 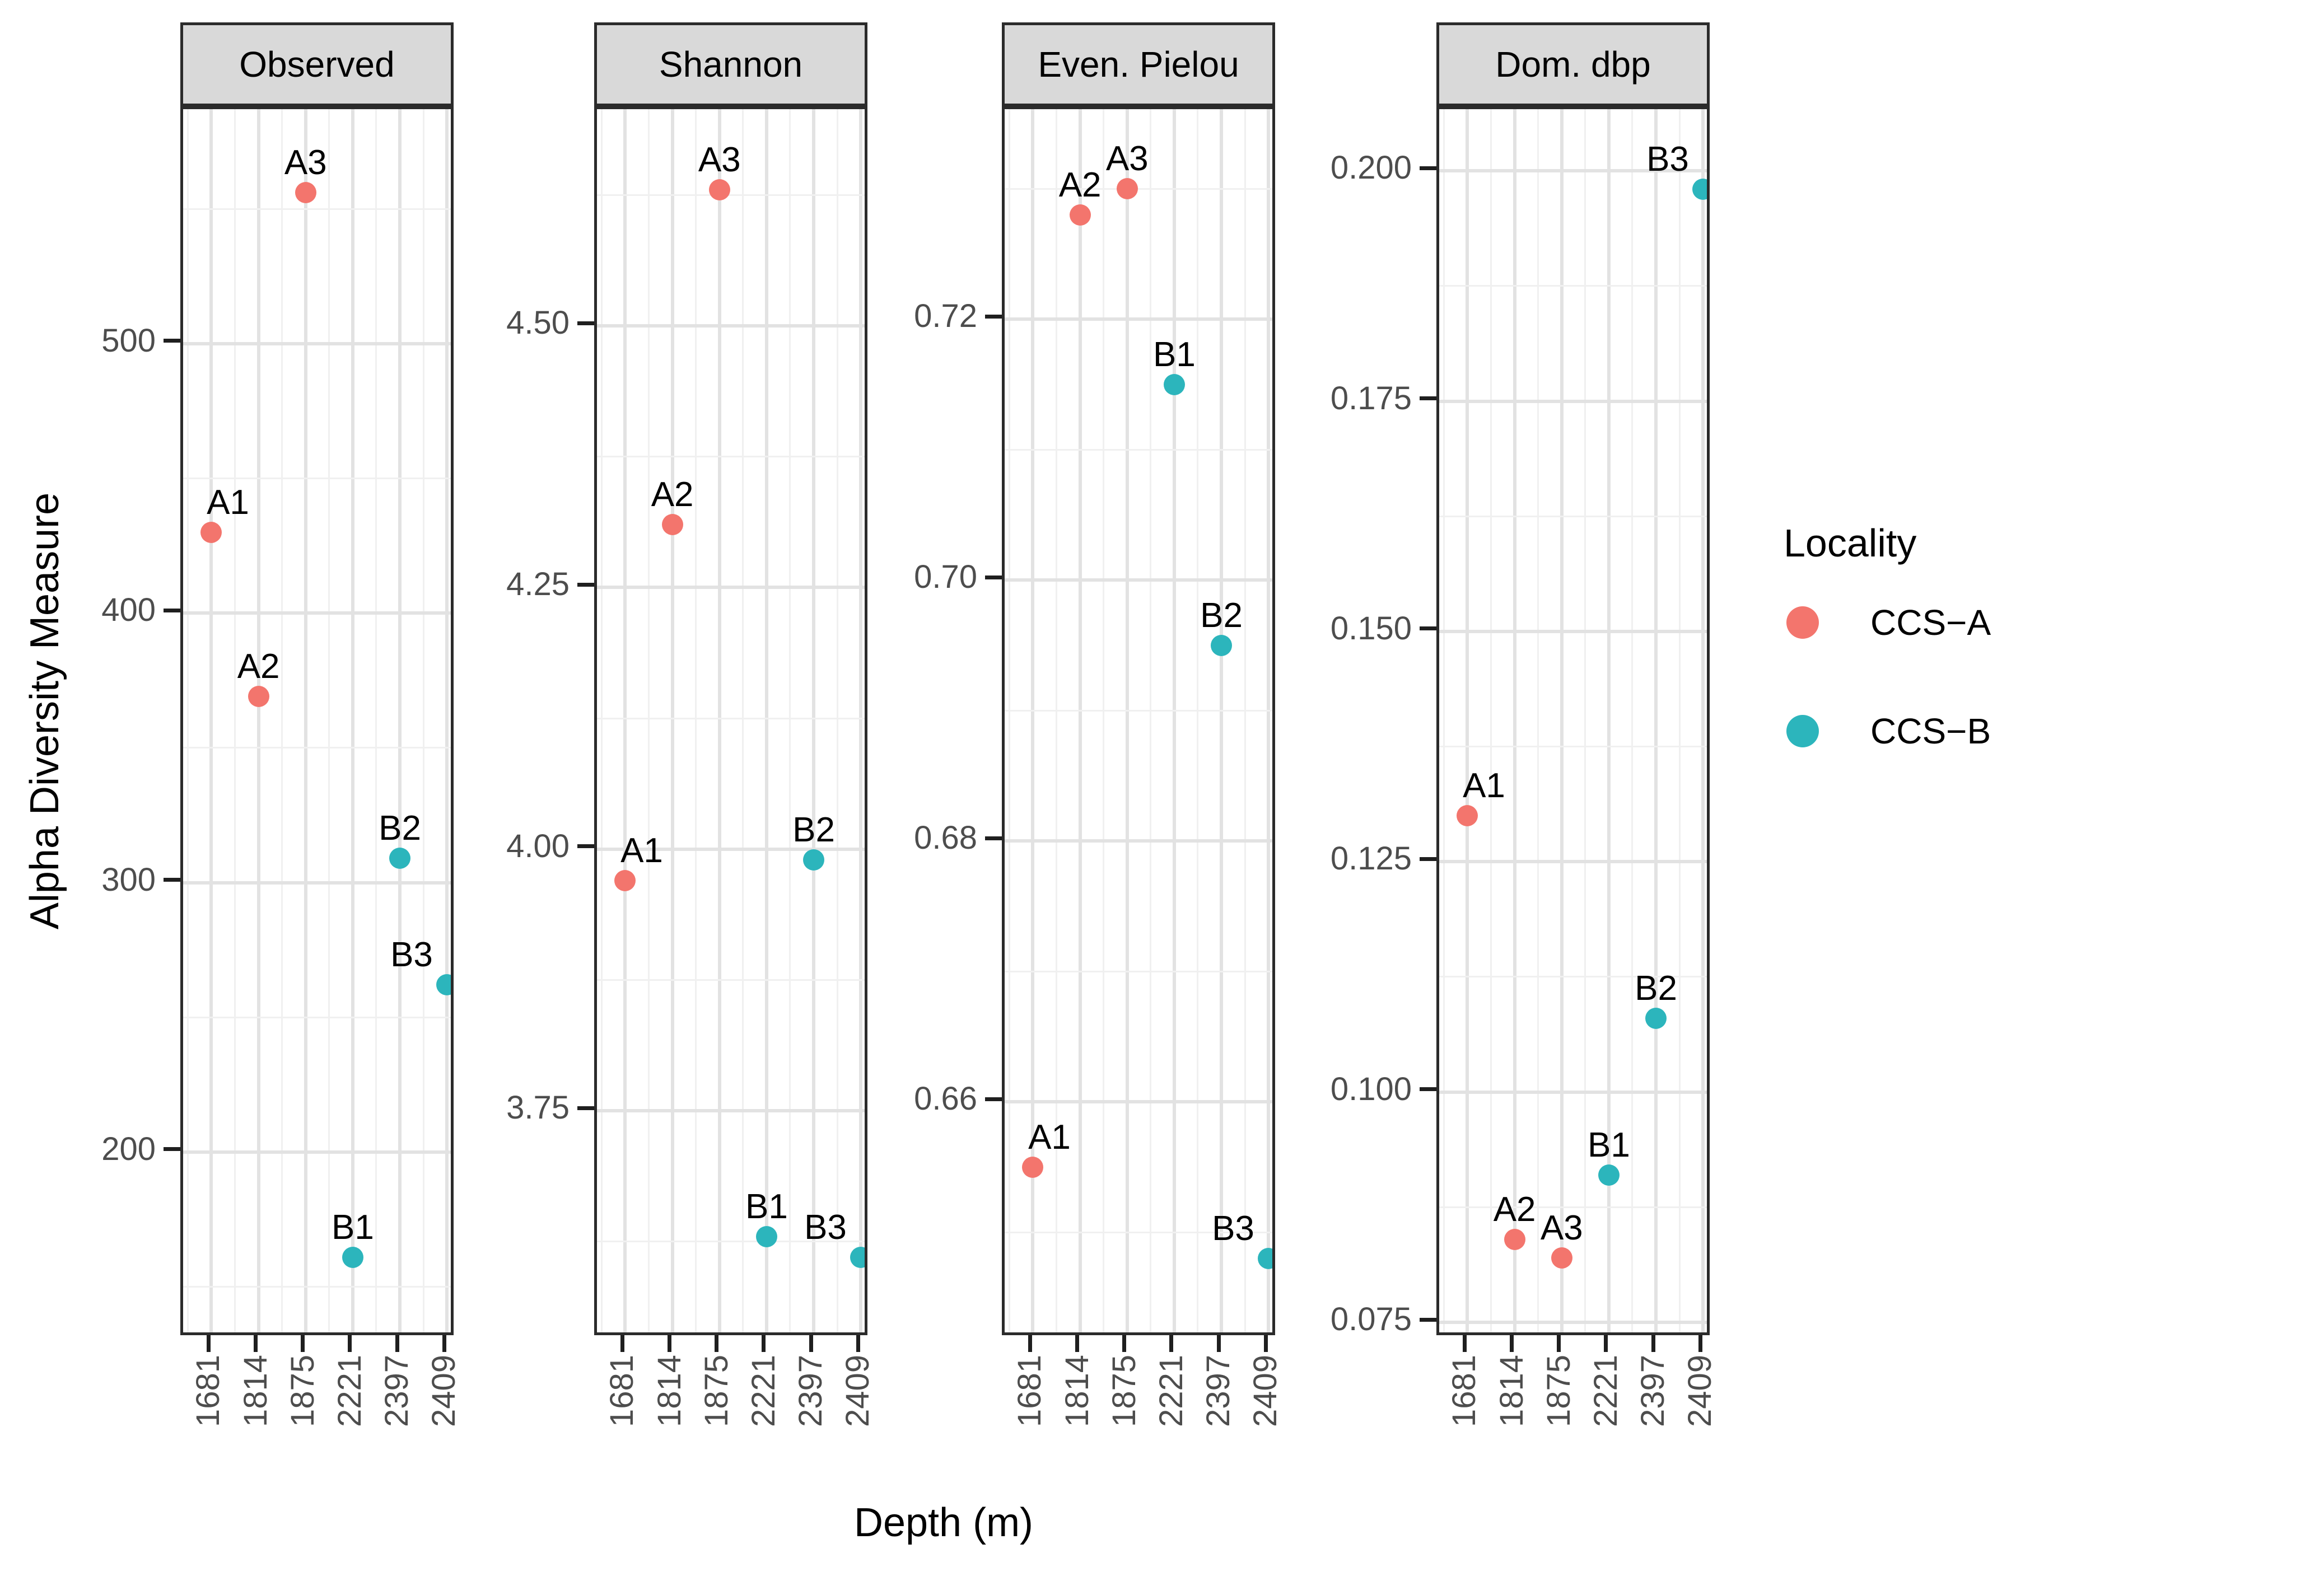 What do you see at coordinates (946, 316) in the screenshot?
I see `y-axis-tick-label: 0.72` at bounding box center [946, 316].